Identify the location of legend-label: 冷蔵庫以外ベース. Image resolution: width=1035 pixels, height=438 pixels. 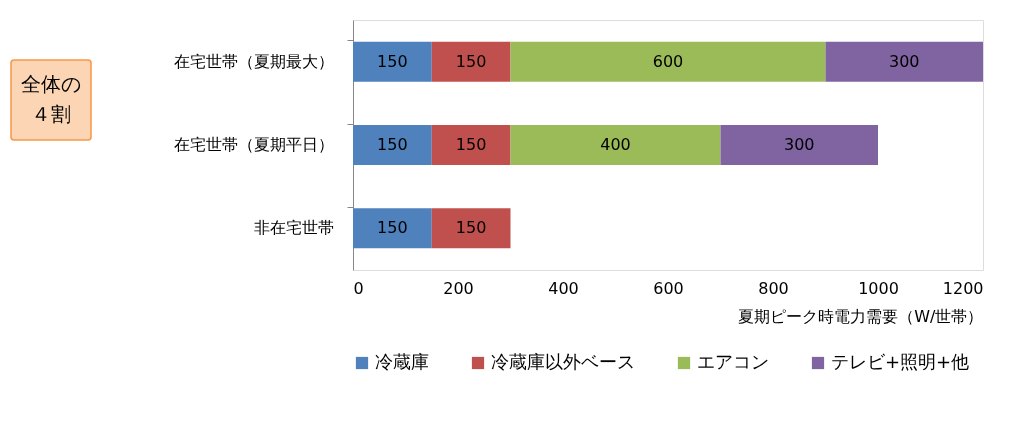
(563, 361).